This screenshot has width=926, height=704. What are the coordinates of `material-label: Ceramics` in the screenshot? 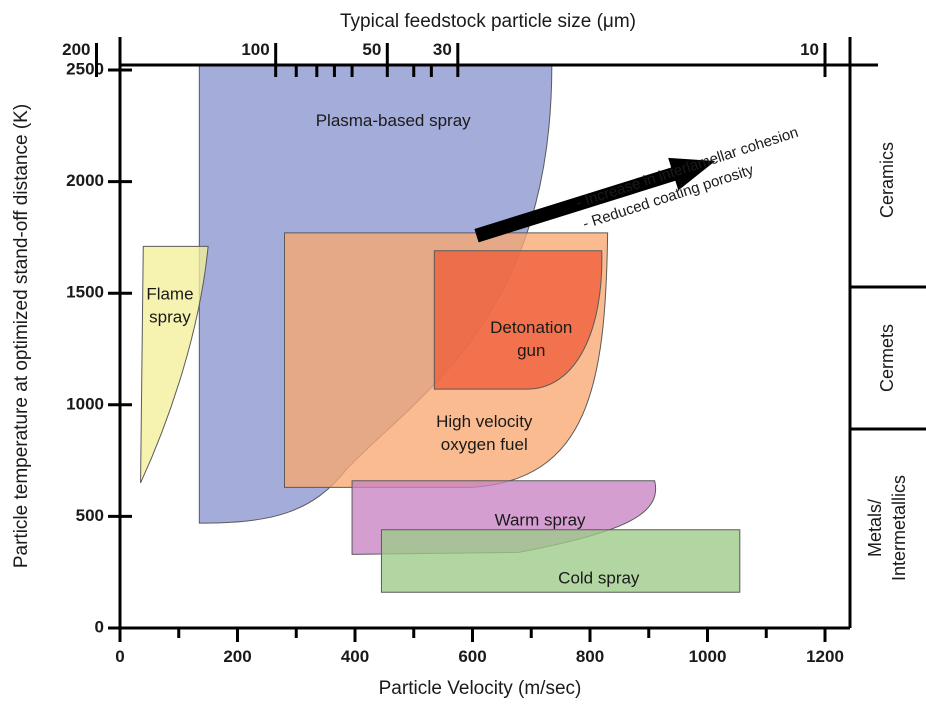 It's located at (887, 180).